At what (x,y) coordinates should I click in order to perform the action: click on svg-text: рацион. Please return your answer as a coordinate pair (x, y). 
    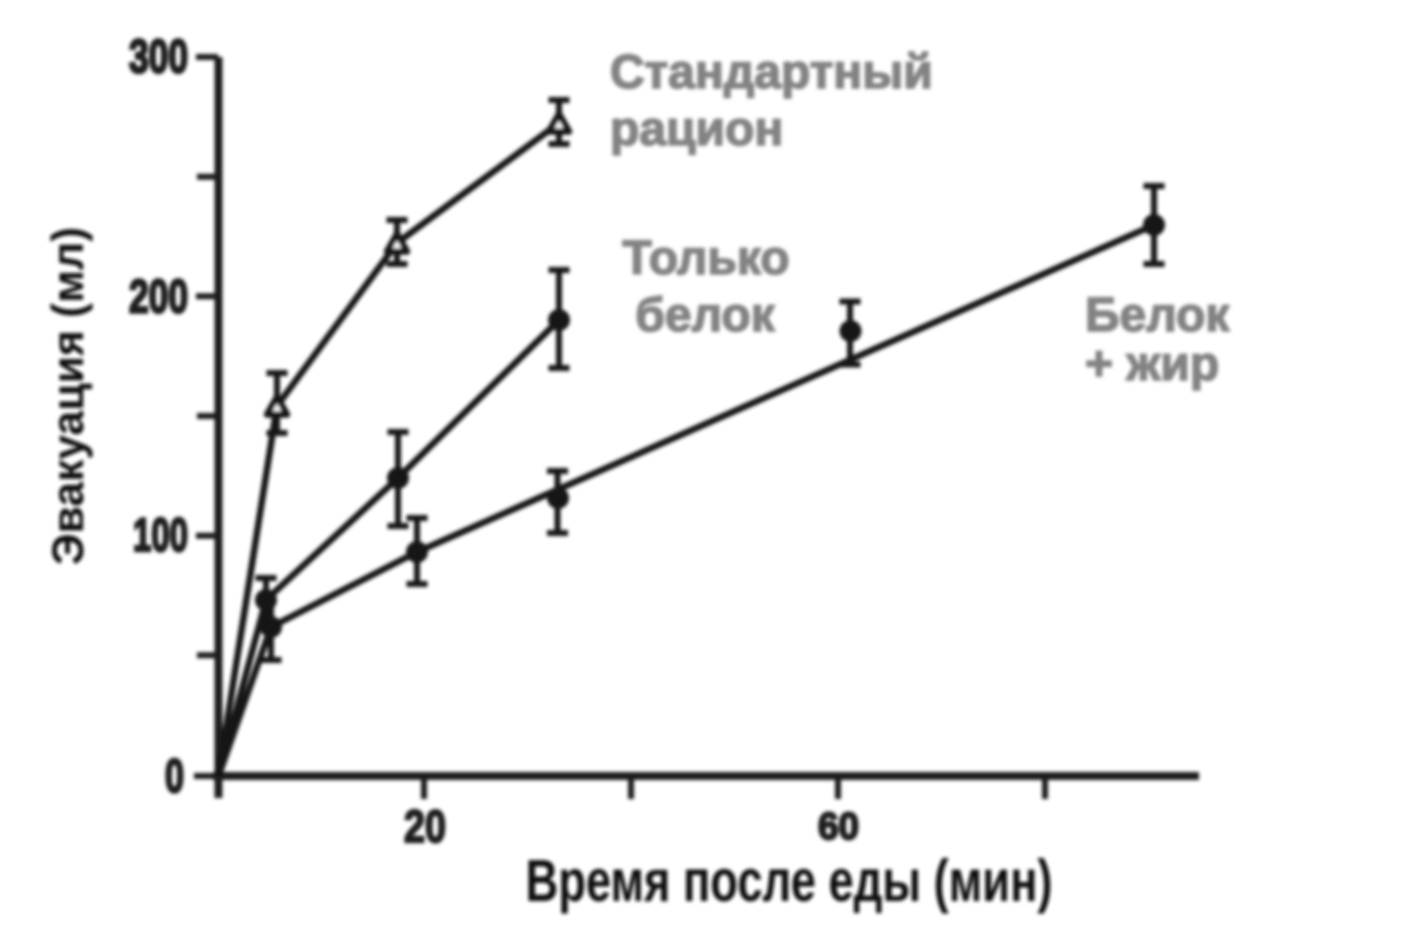
    Looking at the image, I should click on (696, 129).